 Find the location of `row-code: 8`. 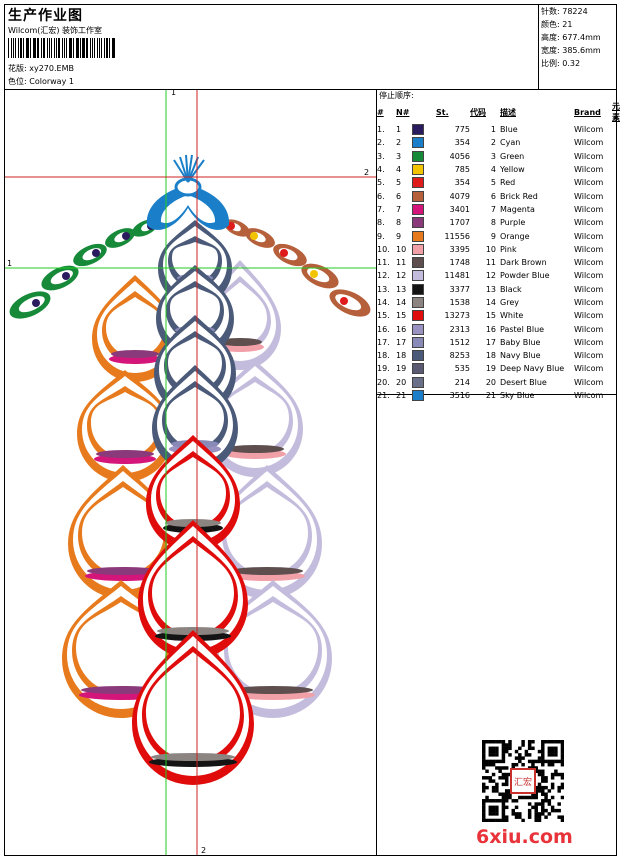

row-code: 8 is located at coordinates (493, 223).